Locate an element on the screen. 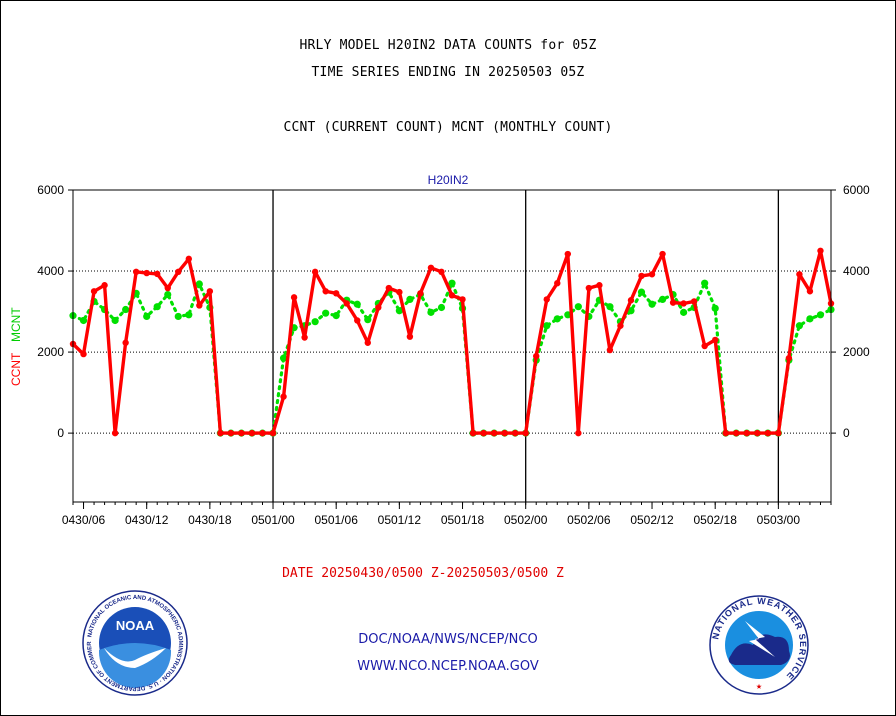  y-tick-label-left: 2000 is located at coordinates (50, 352).